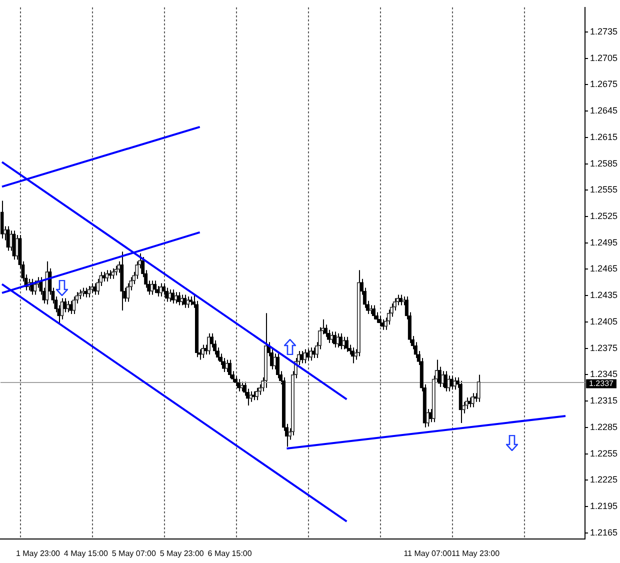 The height and width of the screenshot is (563, 620). What do you see at coordinates (604, 111) in the screenshot?
I see `y-tick-label: 1.2645` at bounding box center [604, 111].